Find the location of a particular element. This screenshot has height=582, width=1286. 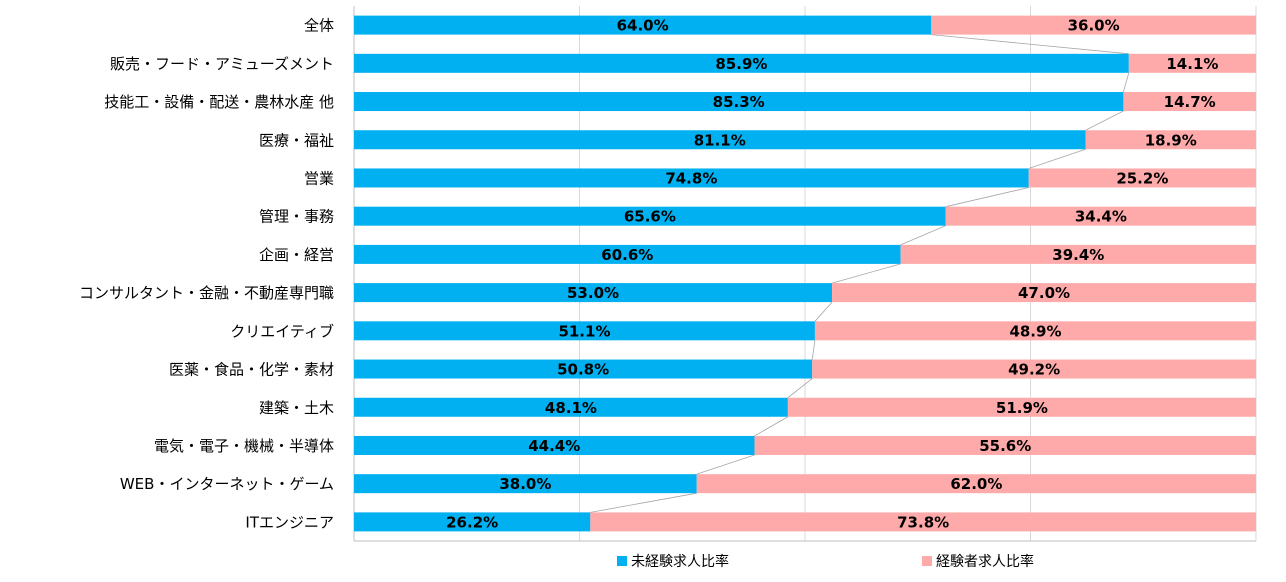

data-label-experienced: 62.0% is located at coordinates (976, 484).